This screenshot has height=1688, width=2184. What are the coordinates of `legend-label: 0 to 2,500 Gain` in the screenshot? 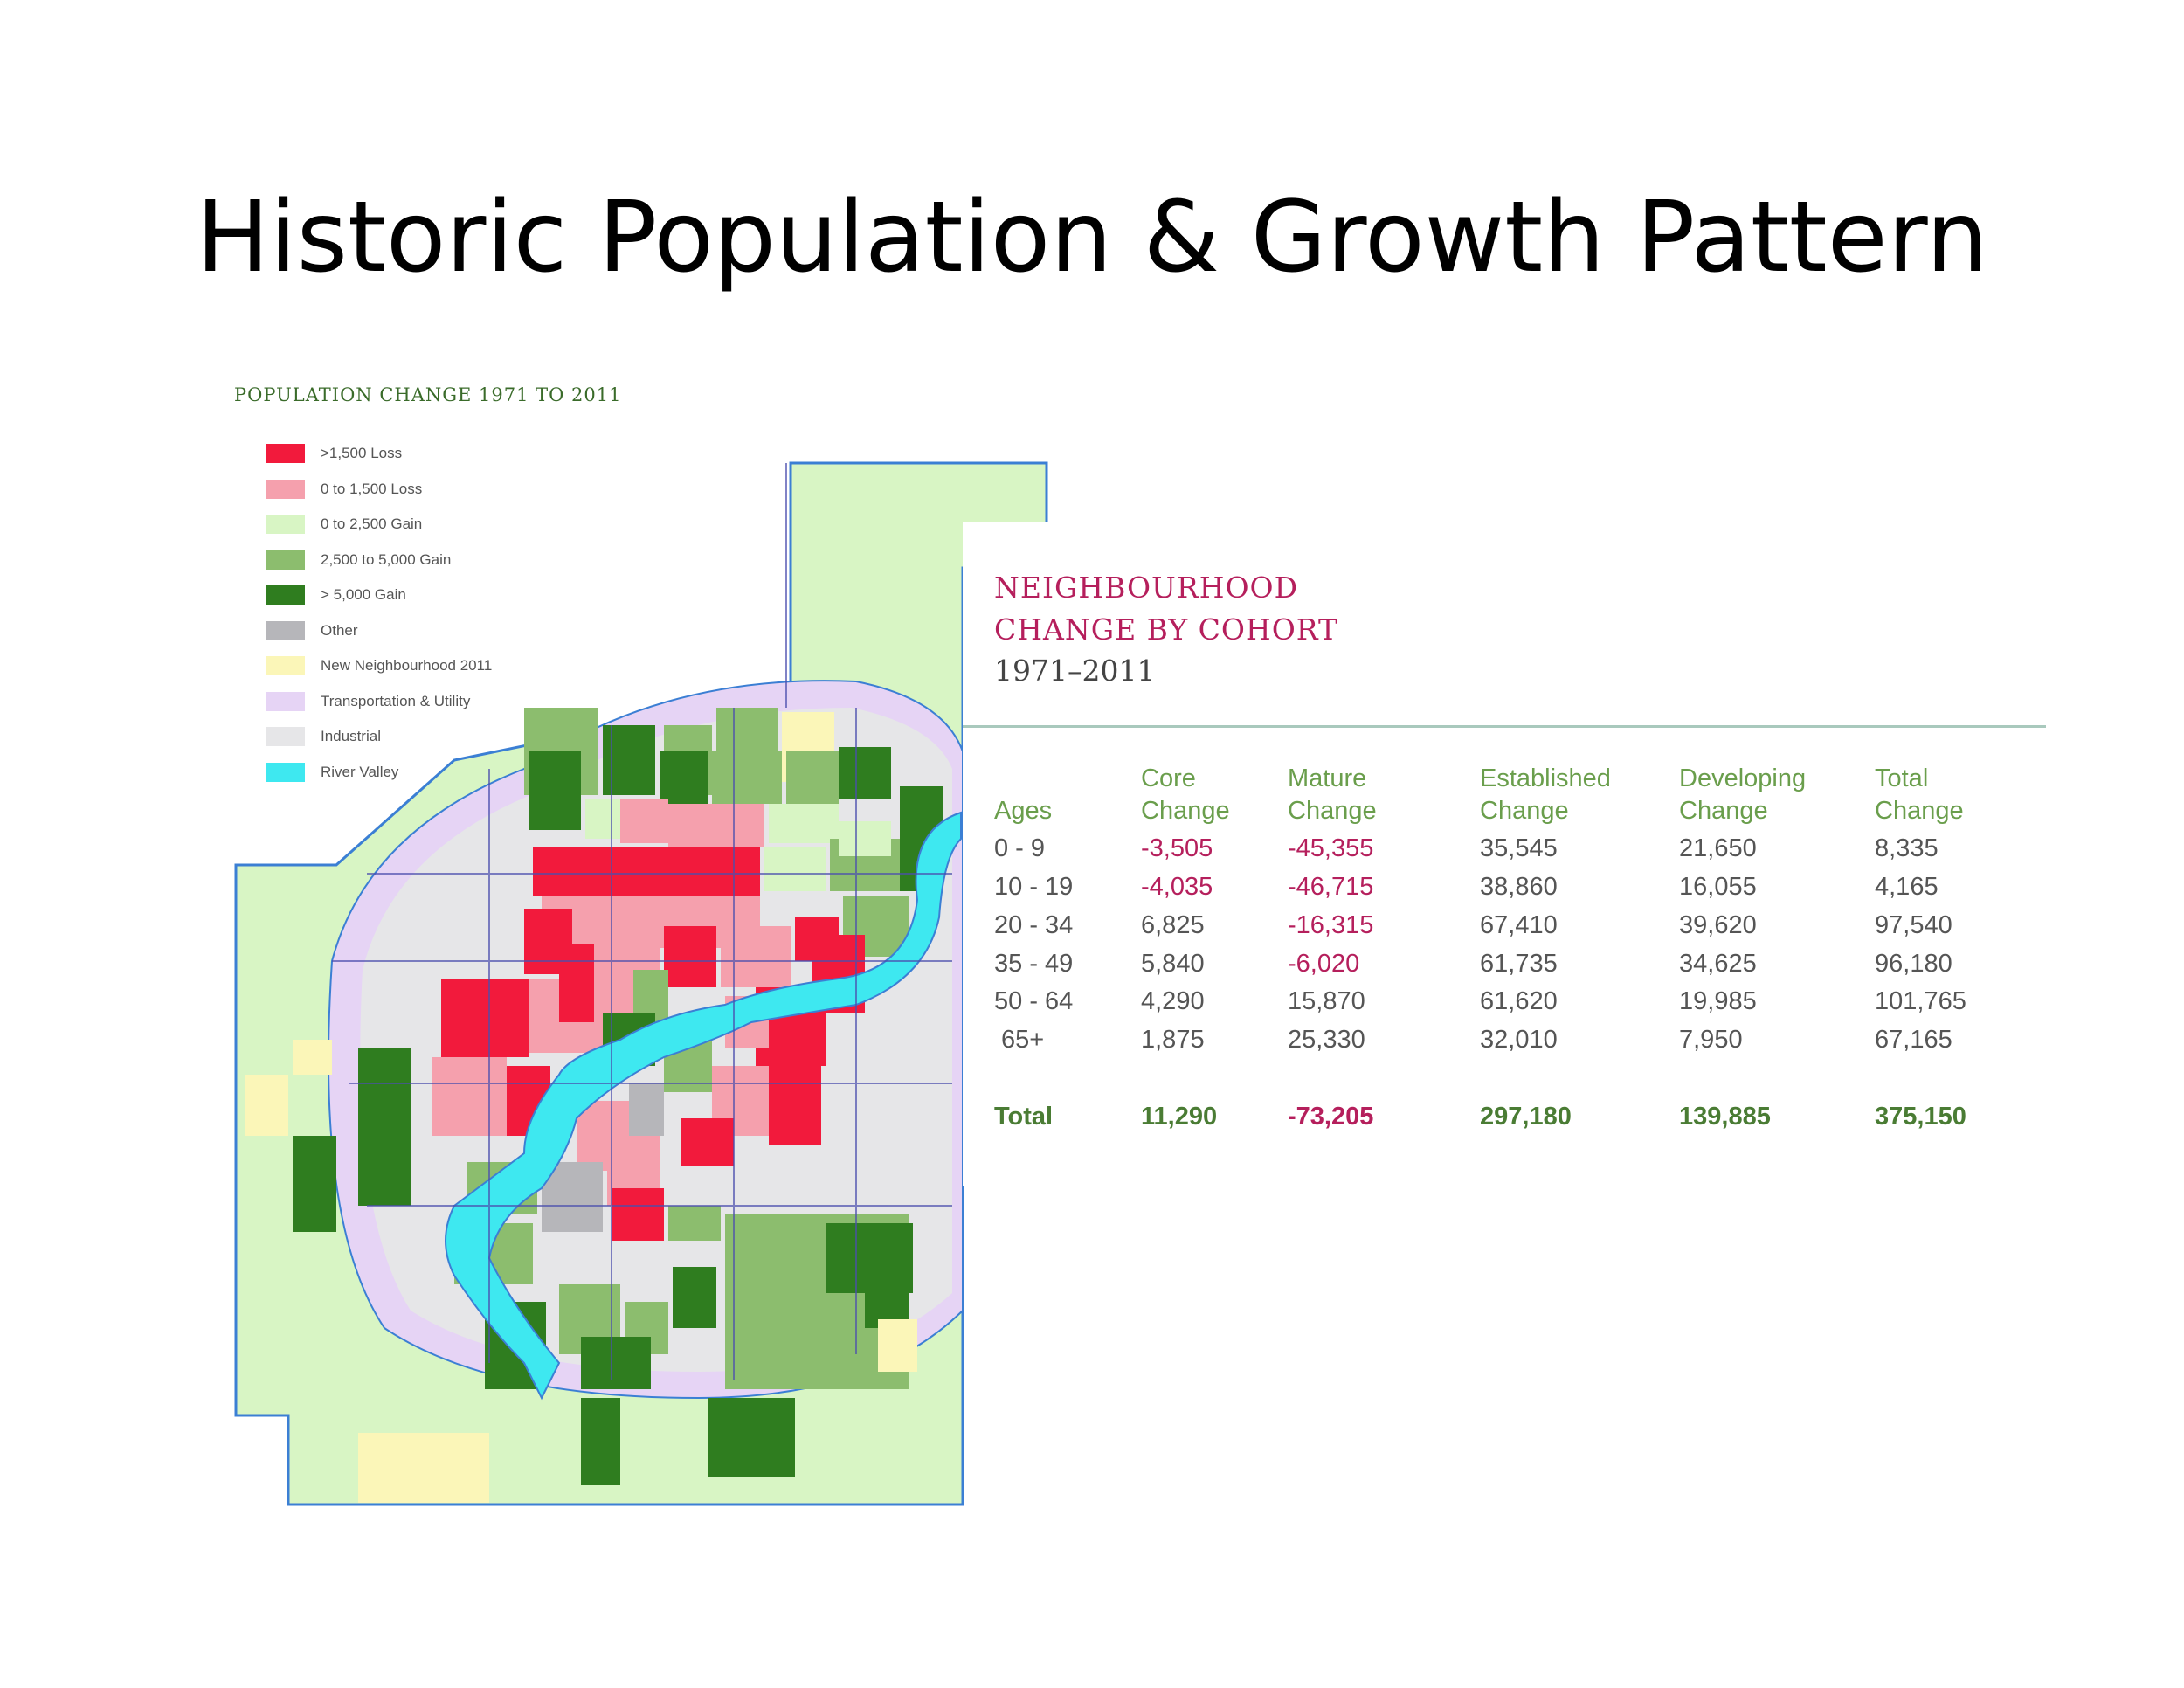 It's located at (372, 523).